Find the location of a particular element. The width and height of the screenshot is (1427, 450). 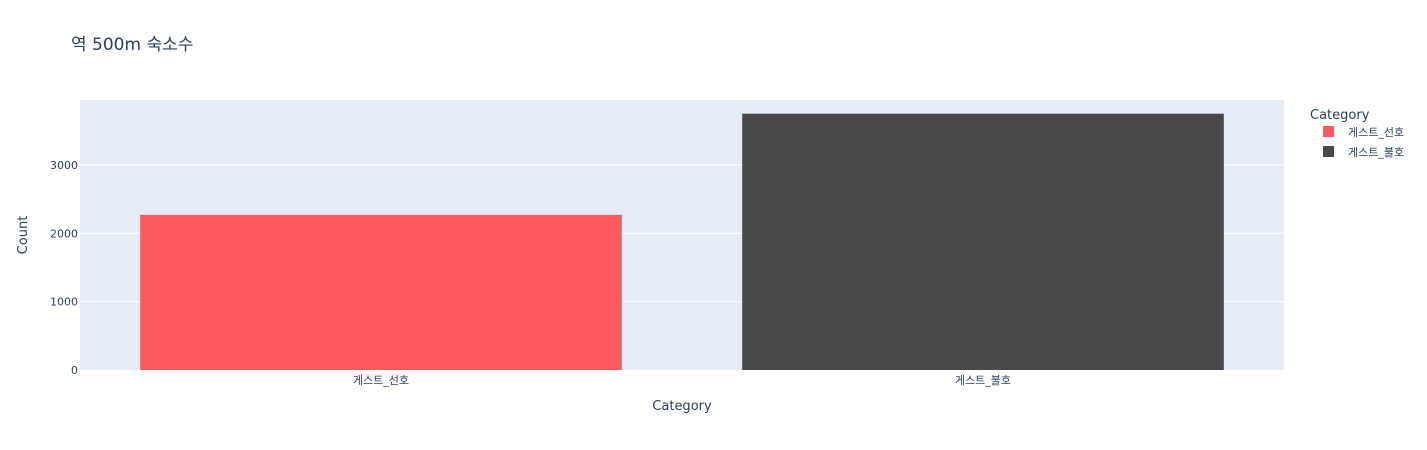

legend-title: Category is located at coordinates (1340, 115).